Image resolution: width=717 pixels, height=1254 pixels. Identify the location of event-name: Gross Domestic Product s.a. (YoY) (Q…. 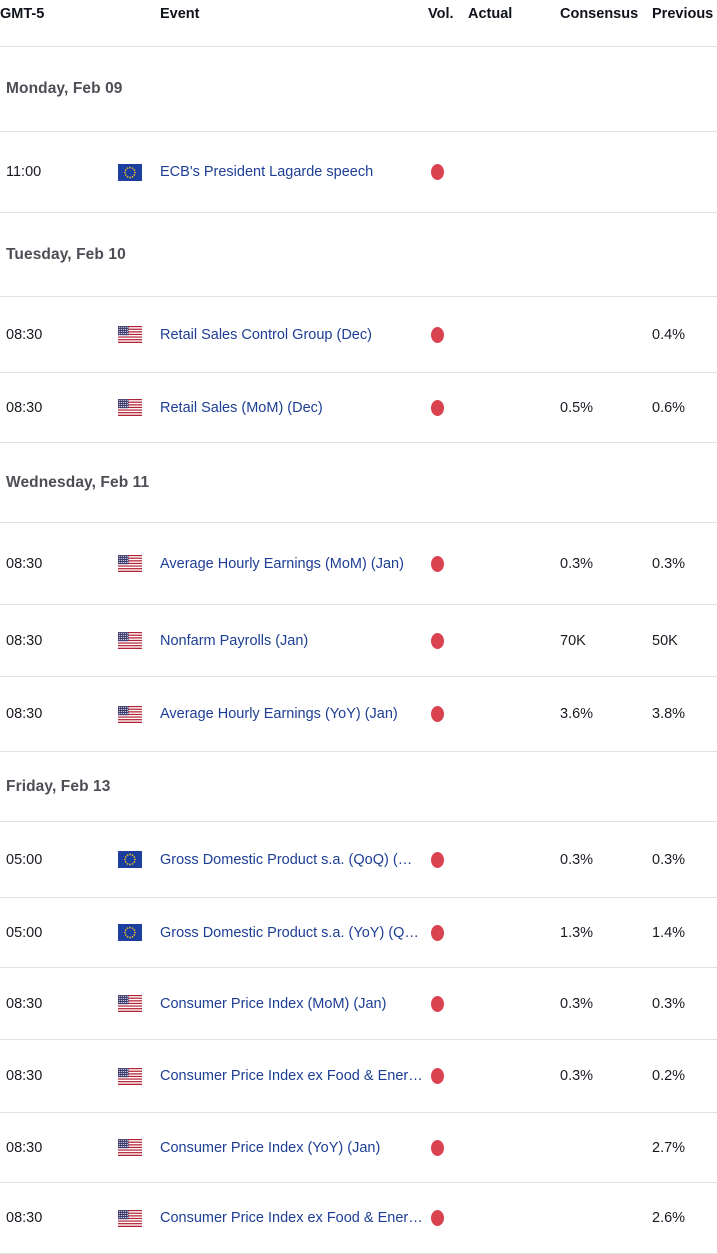
(289, 932).